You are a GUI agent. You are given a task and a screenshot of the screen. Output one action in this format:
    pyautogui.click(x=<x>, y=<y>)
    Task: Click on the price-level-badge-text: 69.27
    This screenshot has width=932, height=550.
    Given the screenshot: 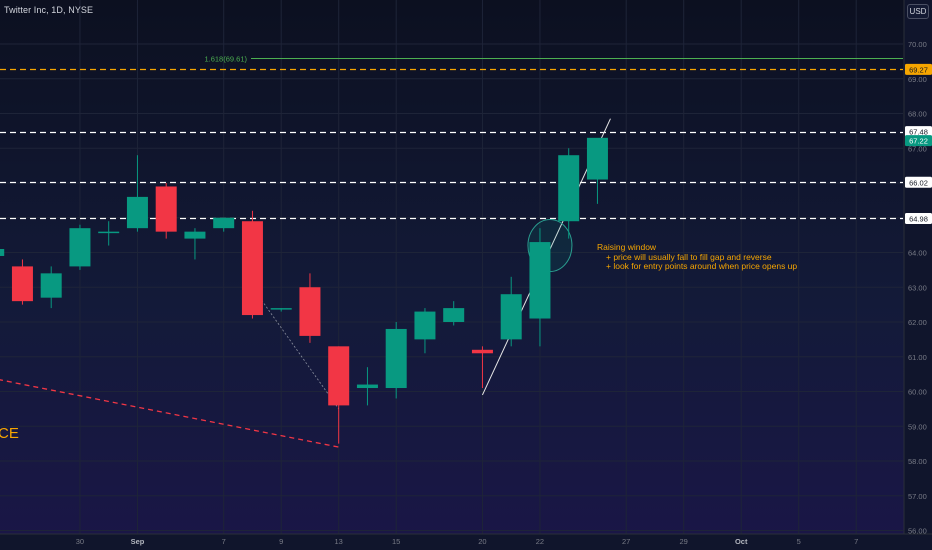 What is the action you would take?
    pyautogui.click(x=918, y=69)
    